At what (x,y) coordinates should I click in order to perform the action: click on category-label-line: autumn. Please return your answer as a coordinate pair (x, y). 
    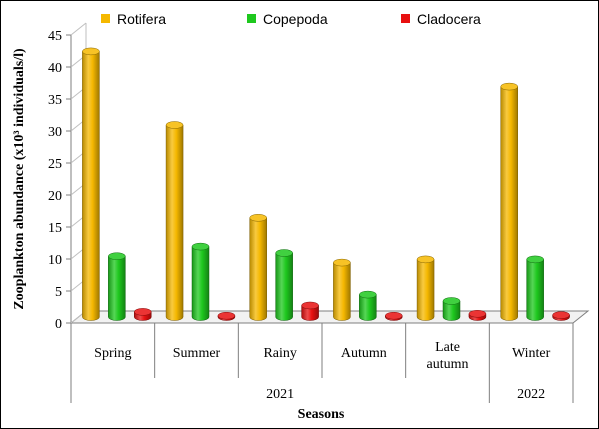
    Looking at the image, I should click on (448, 364).